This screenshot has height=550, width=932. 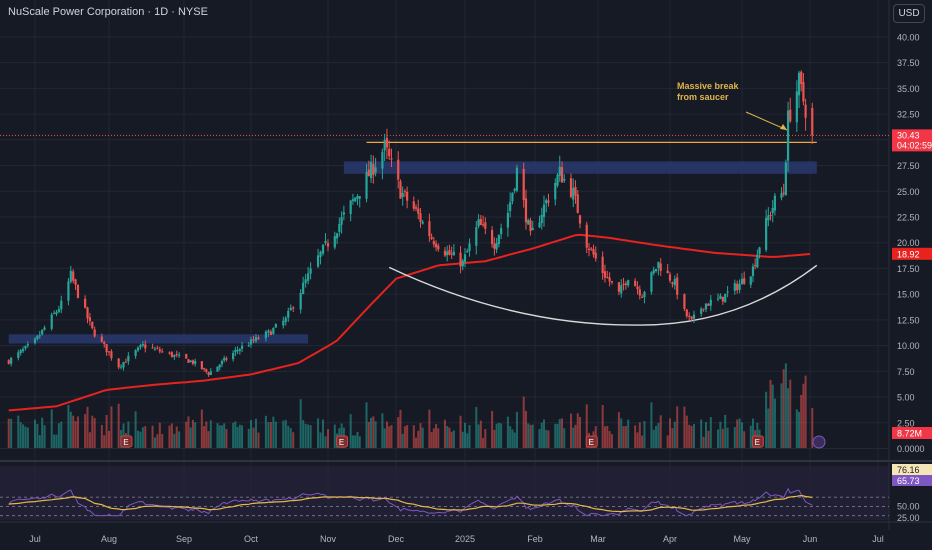 What do you see at coordinates (444, 493) in the screenshot?
I see `rsi-band` at bounding box center [444, 493].